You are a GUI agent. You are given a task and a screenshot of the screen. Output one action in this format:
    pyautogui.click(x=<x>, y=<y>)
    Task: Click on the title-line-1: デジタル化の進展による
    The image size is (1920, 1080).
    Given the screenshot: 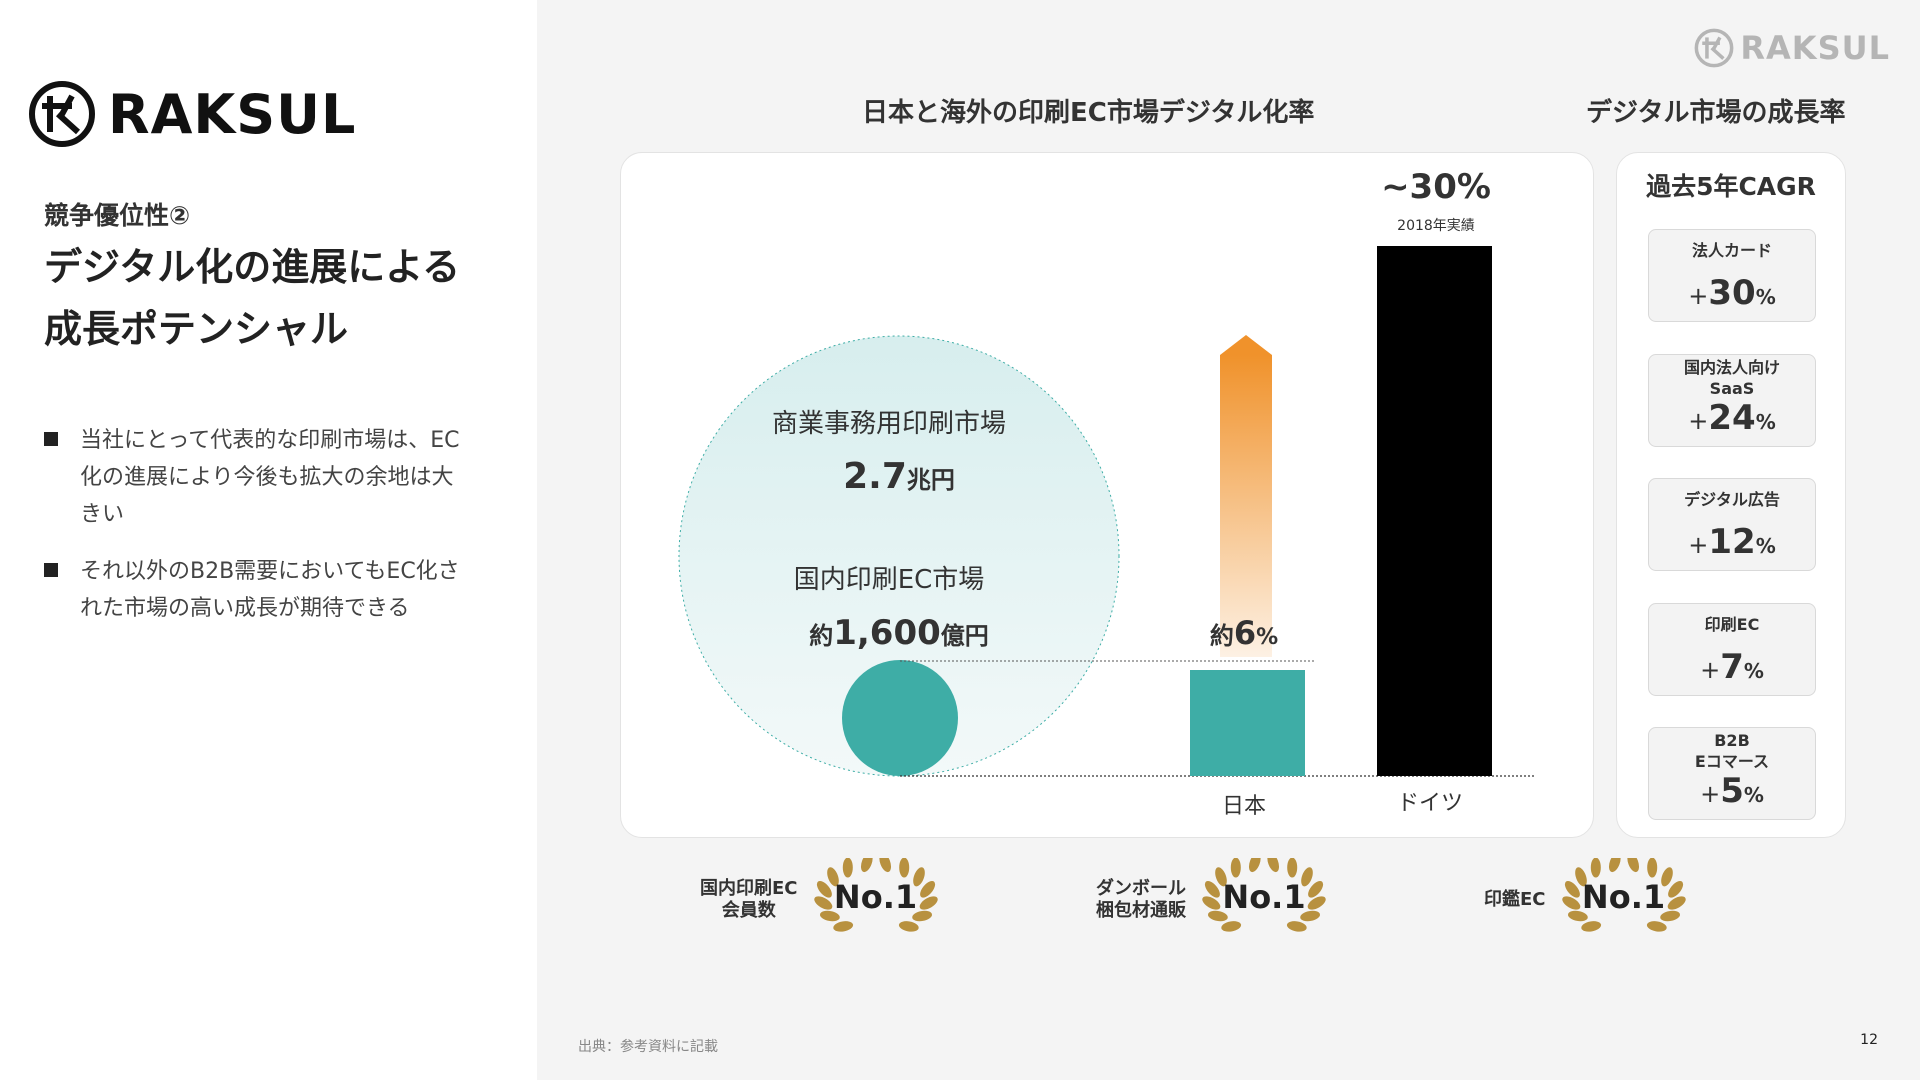 What is the action you would take?
    pyautogui.click(x=252, y=267)
    